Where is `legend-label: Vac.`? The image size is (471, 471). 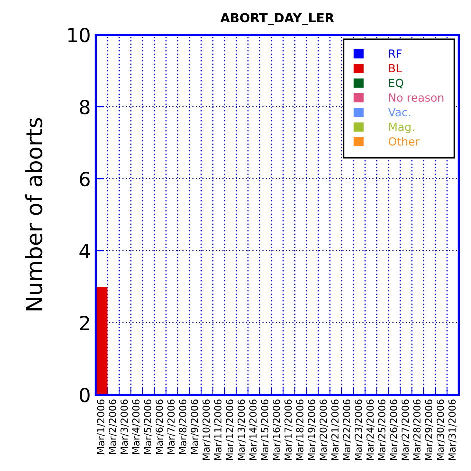 legend-label: Vac. is located at coordinates (399, 112).